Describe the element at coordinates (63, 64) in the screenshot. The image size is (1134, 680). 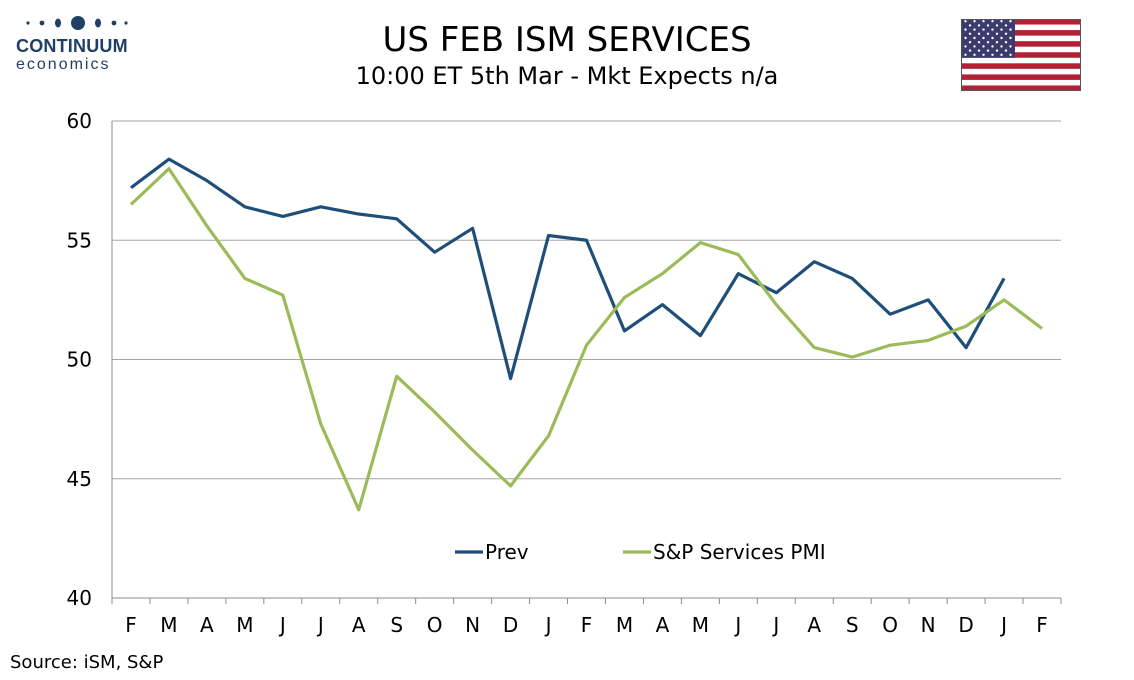
I see `logo-tagline: economics` at that location.